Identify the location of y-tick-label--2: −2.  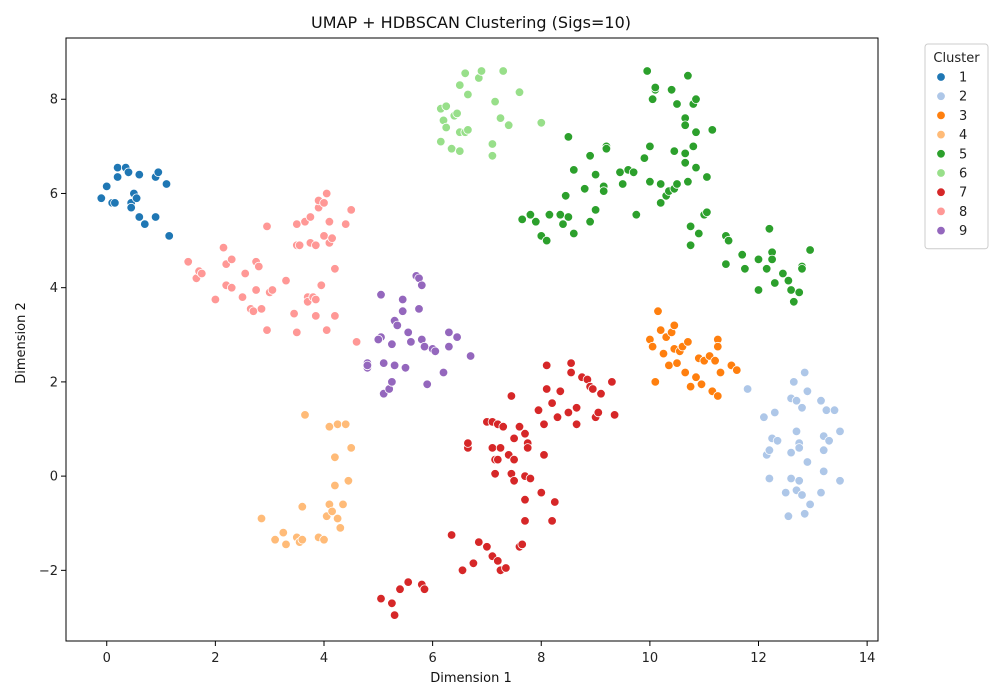
(48, 571).